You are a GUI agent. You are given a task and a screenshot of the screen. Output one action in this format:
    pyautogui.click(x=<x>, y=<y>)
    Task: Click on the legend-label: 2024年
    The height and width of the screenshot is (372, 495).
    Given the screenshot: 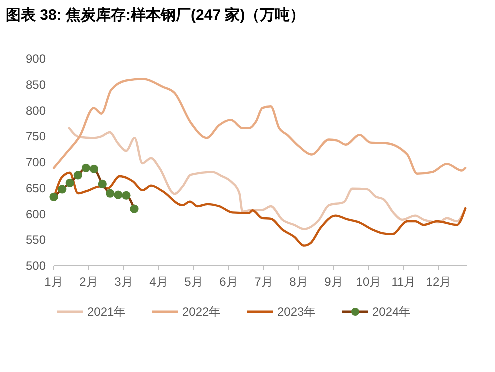 What is the action you would take?
    pyautogui.click(x=392, y=312)
    